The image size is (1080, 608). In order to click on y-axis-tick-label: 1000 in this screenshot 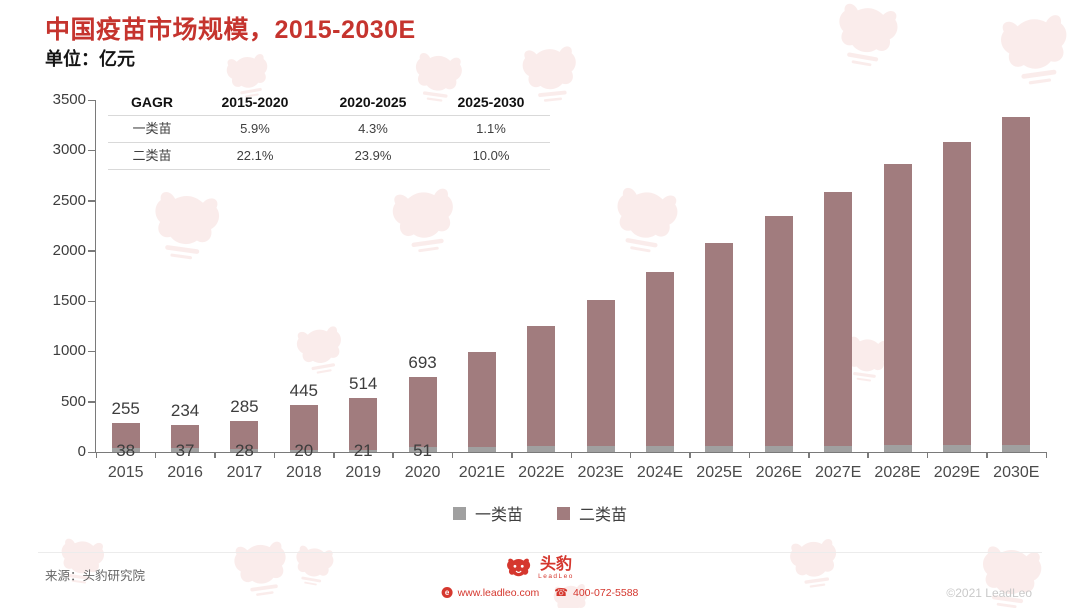, I will do `click(69, 351)`.